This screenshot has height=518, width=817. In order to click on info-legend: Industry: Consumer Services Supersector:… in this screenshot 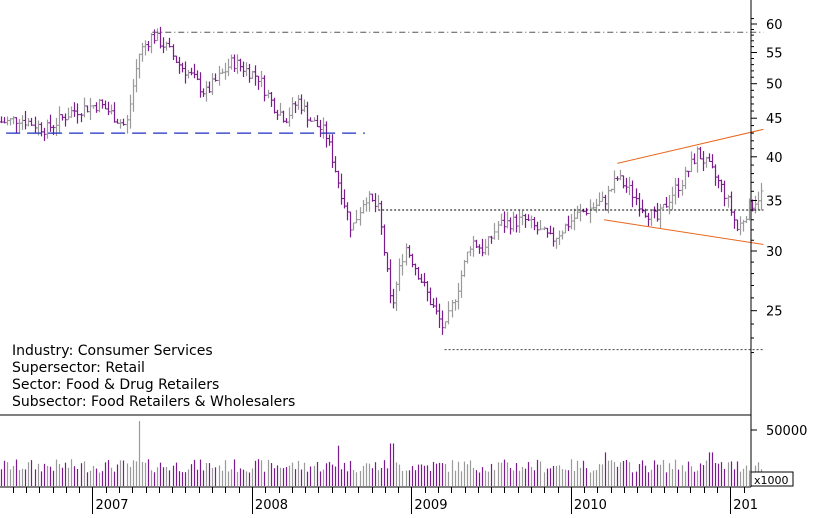, I will do `click(153, 376)`.